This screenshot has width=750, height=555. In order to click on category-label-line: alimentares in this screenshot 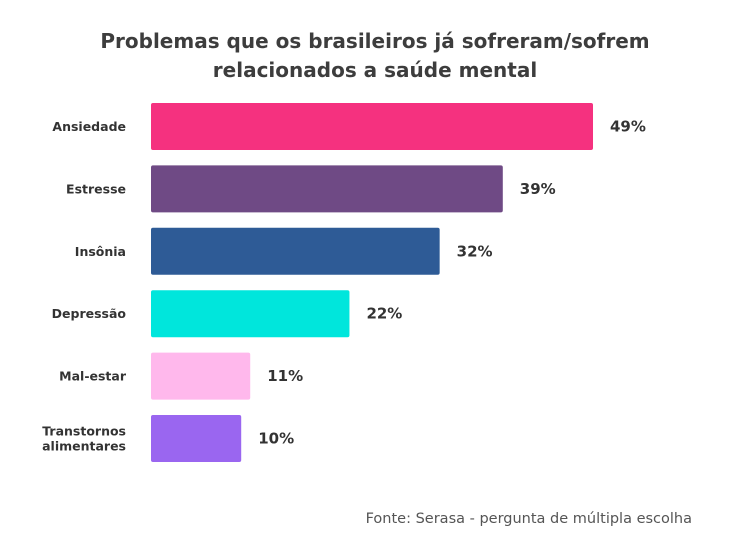, I will do `click(84, 446)`.